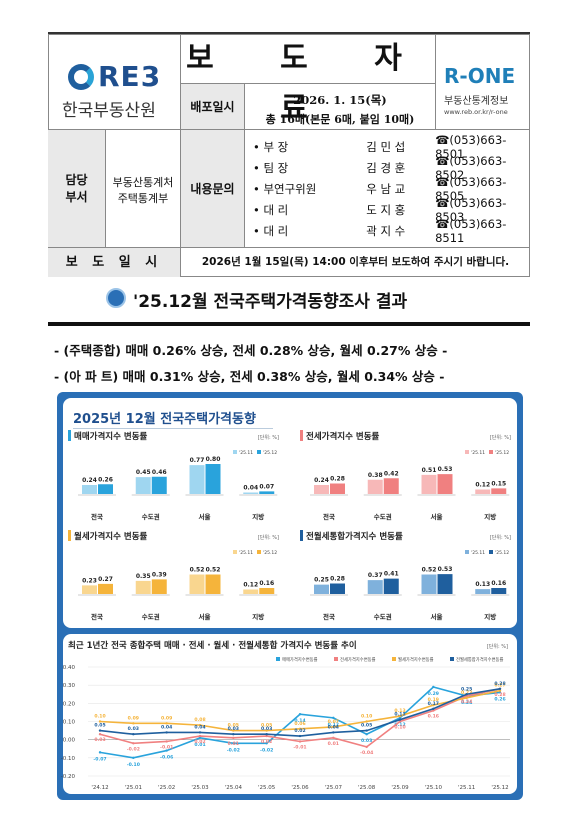  What do you see at coordinates (89, 480) in the screenshot?
I see `bar-value-label: 0.24` at bounding box center [89, 480].